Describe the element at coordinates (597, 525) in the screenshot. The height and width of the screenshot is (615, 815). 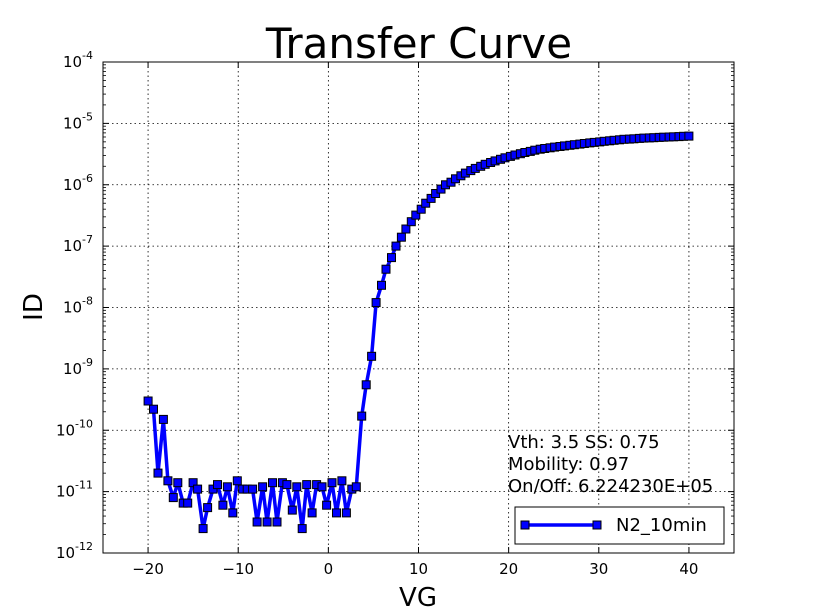
I see `legend-marker-right` at that location.